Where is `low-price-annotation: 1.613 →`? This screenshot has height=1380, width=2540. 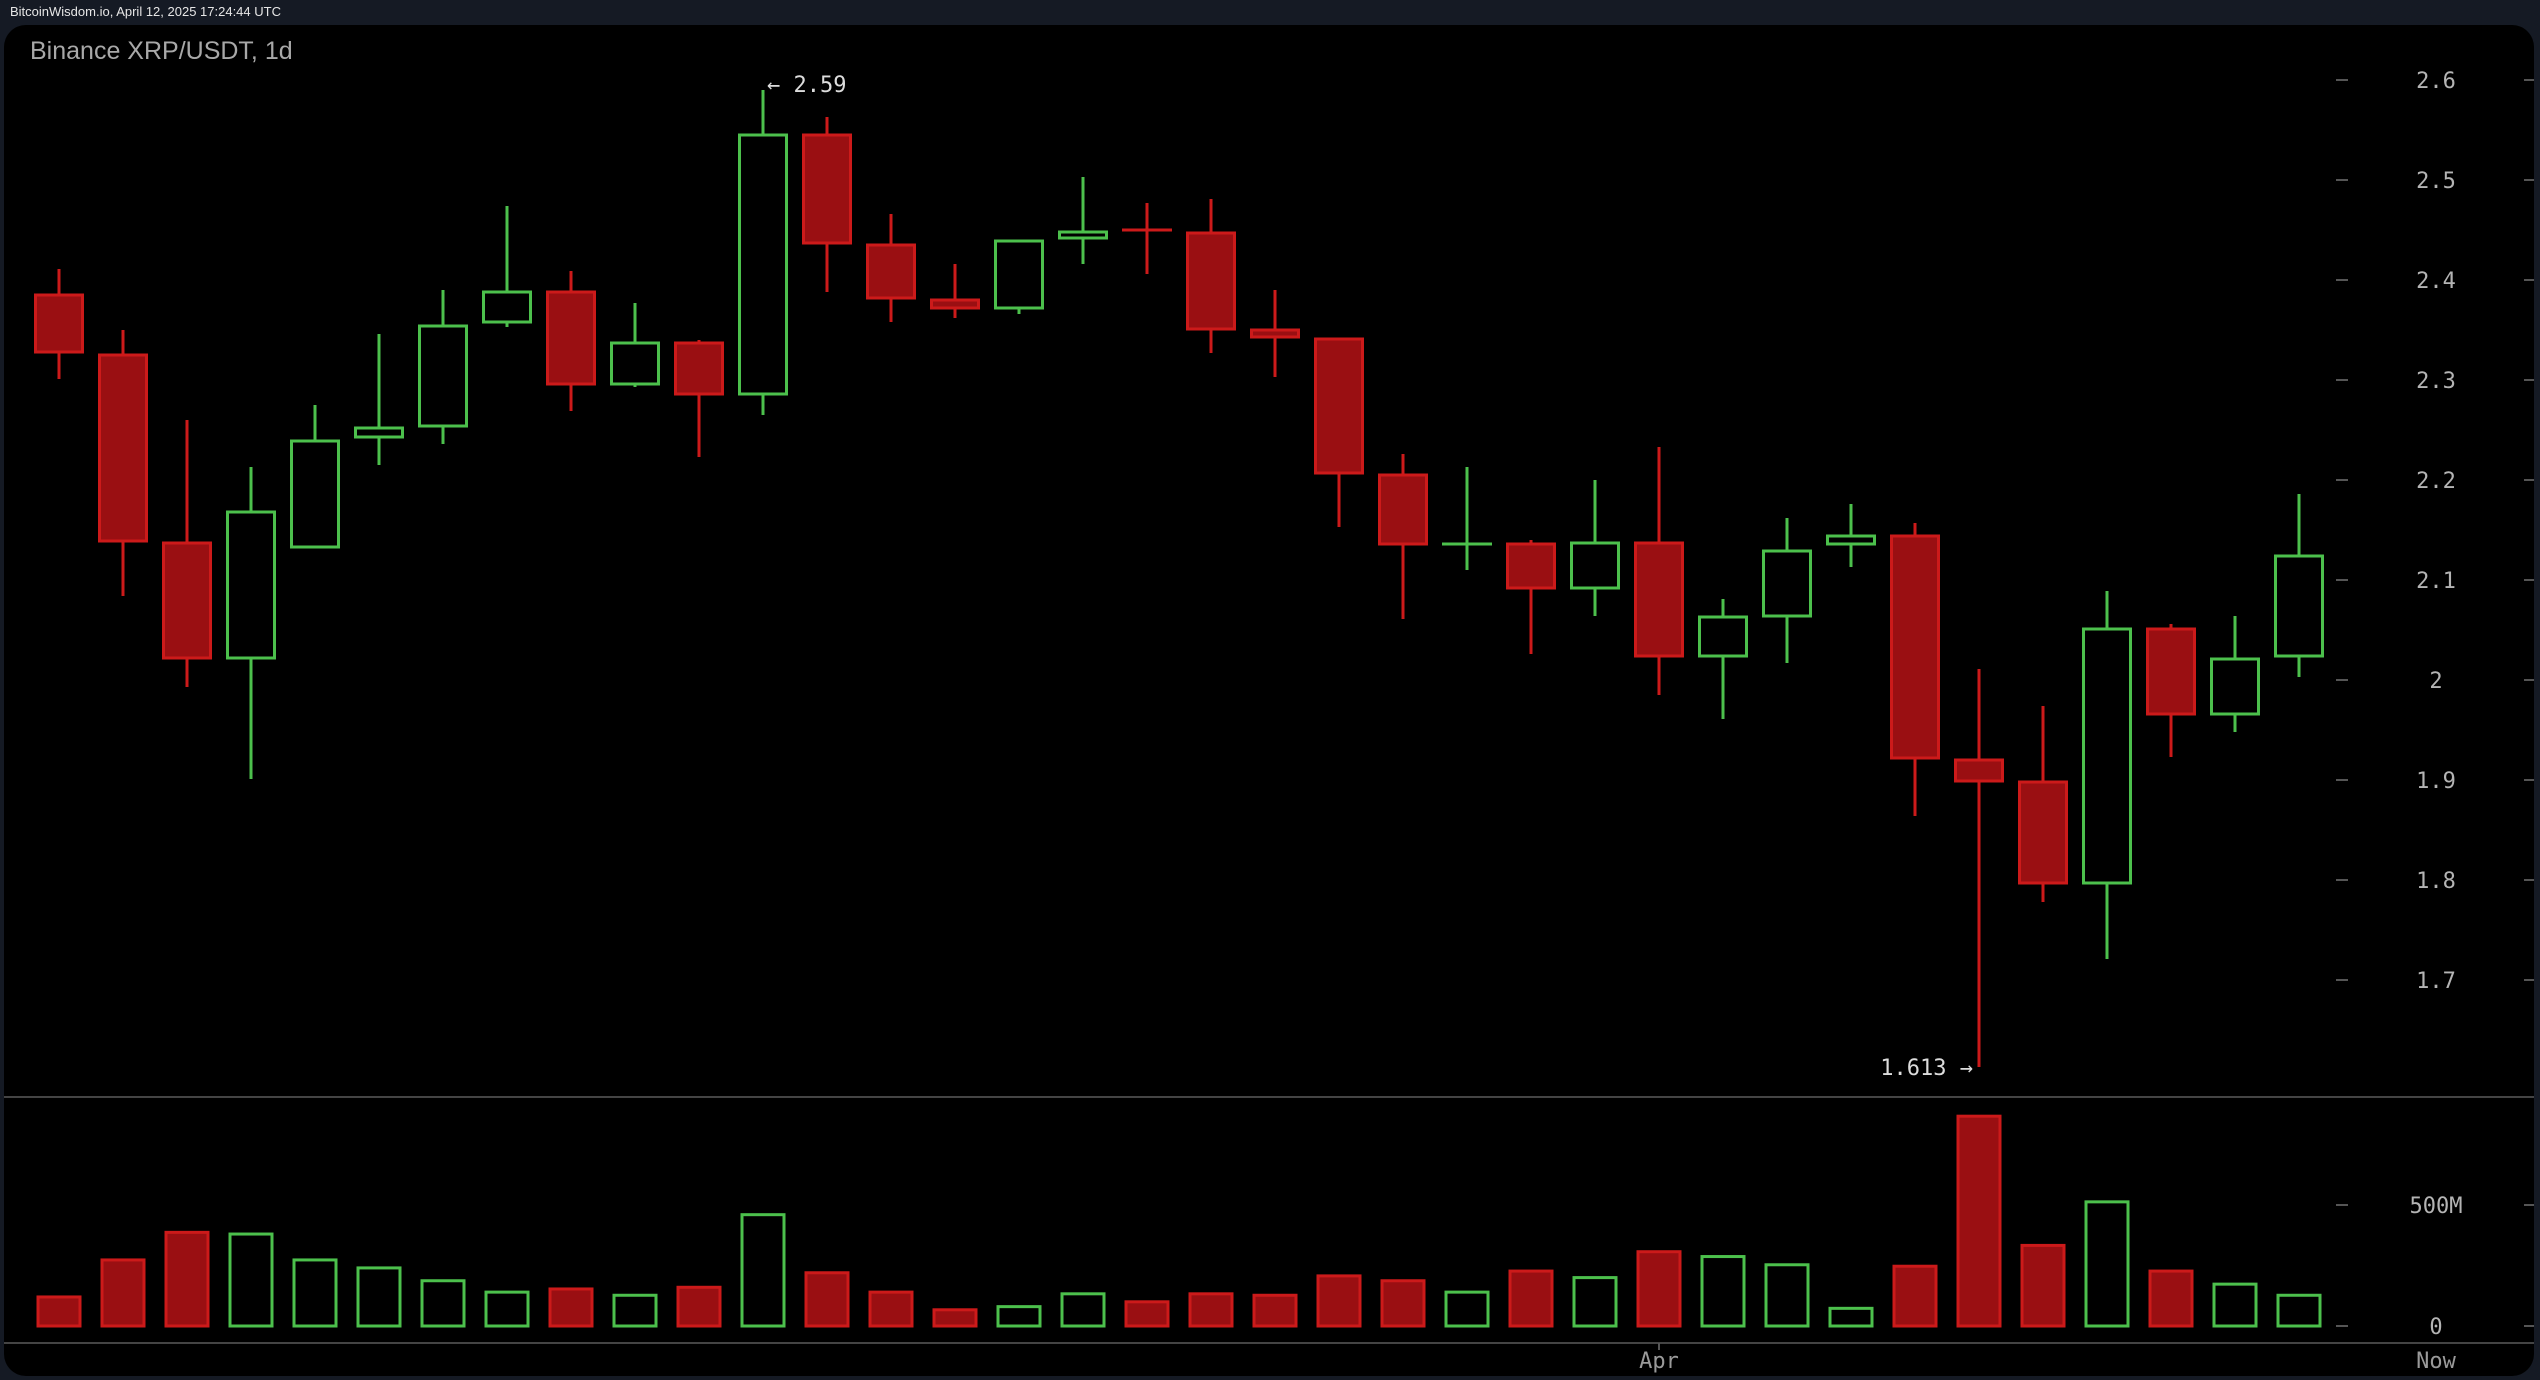
low-price-annotation: 1.613 → is located at coordinates (1926, 1068).